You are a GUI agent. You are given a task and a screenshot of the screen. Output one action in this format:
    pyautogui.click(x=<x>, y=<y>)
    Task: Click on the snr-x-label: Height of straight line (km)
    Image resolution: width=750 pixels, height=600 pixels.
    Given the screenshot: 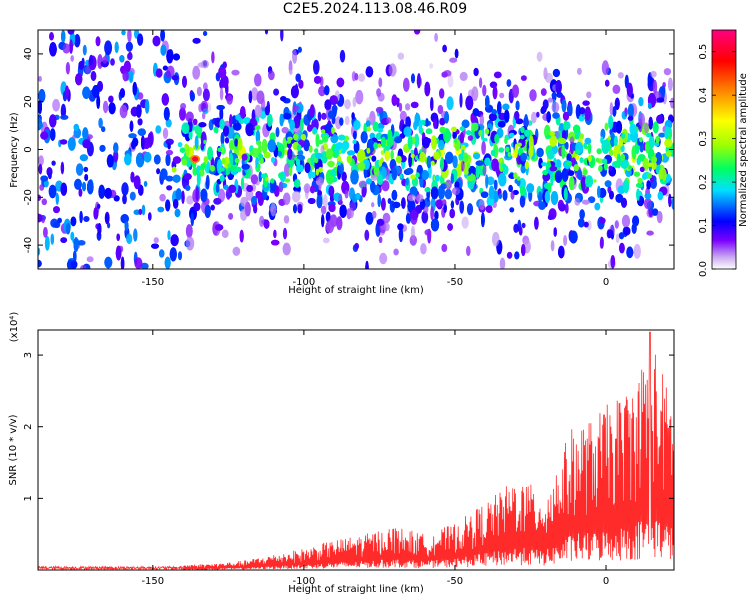 What is the action you would take?
    pyautogui.click(x=356, y=589)
    